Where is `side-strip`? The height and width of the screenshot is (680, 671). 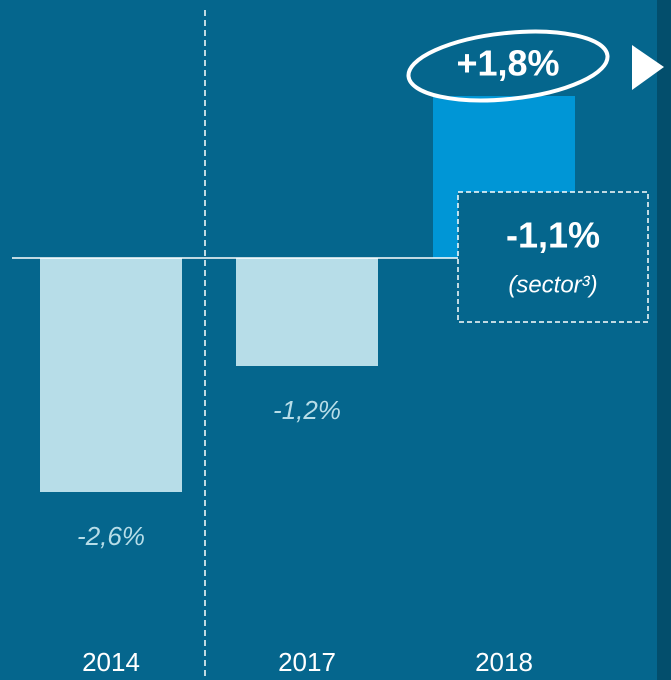 side-strip is located at coordinates (664, 340).